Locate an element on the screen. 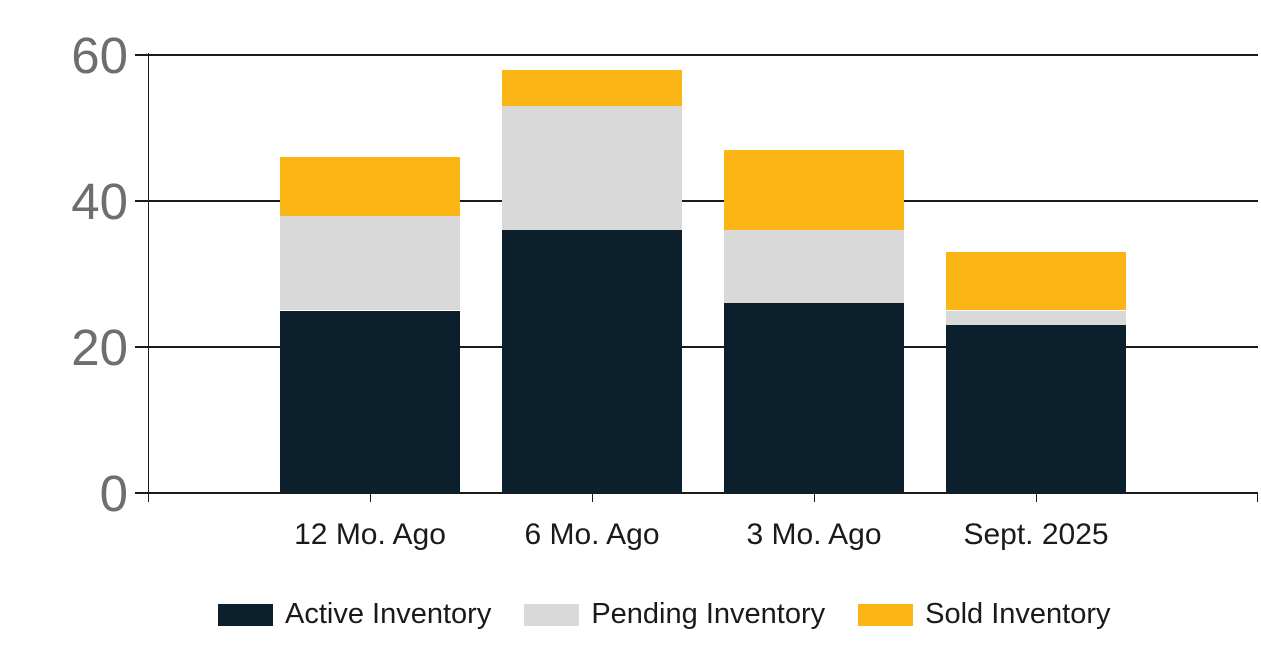 Image resolution: width=1261 pixels, height=663 pixels. legend-item-sold-inventory: Sold Inventory is located at coordinates (984, 614).